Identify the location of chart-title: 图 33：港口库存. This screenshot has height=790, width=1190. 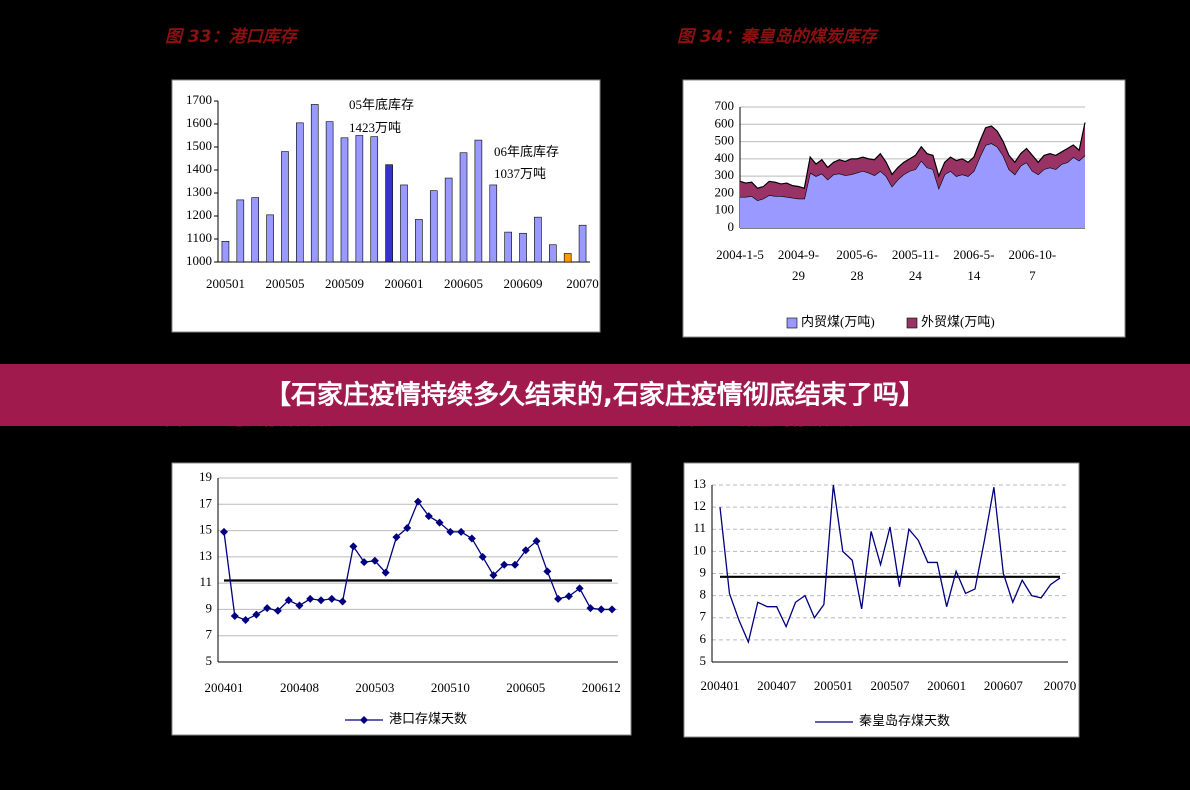
(232, 37).